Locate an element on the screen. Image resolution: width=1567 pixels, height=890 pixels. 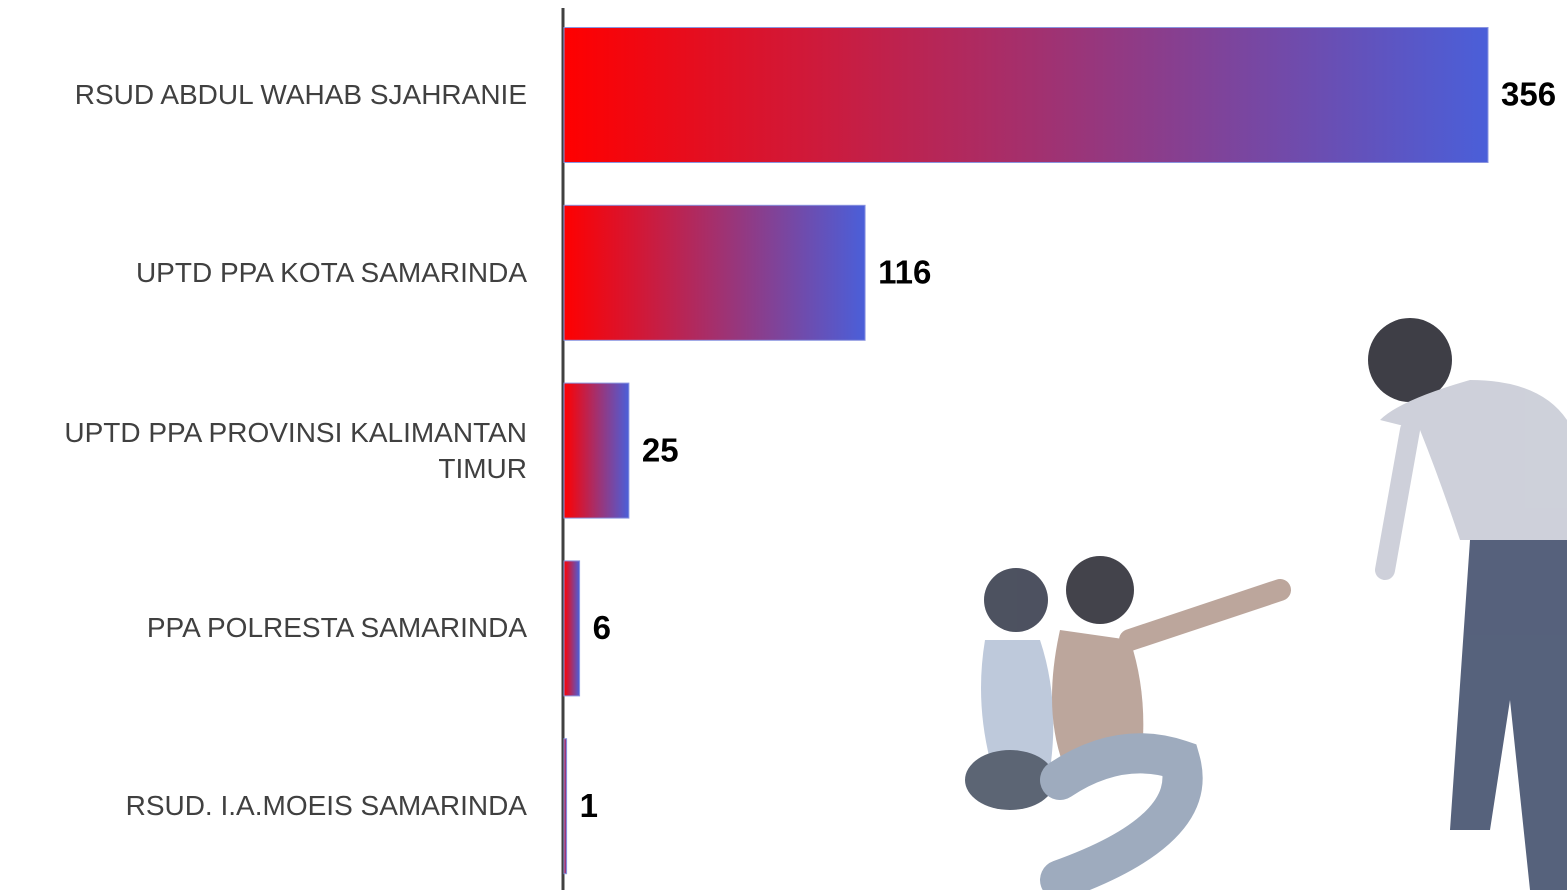
category-label: UPTD PPA PROVINSI KALIMANTAN TIMUR is located at coordinates (295, 450).